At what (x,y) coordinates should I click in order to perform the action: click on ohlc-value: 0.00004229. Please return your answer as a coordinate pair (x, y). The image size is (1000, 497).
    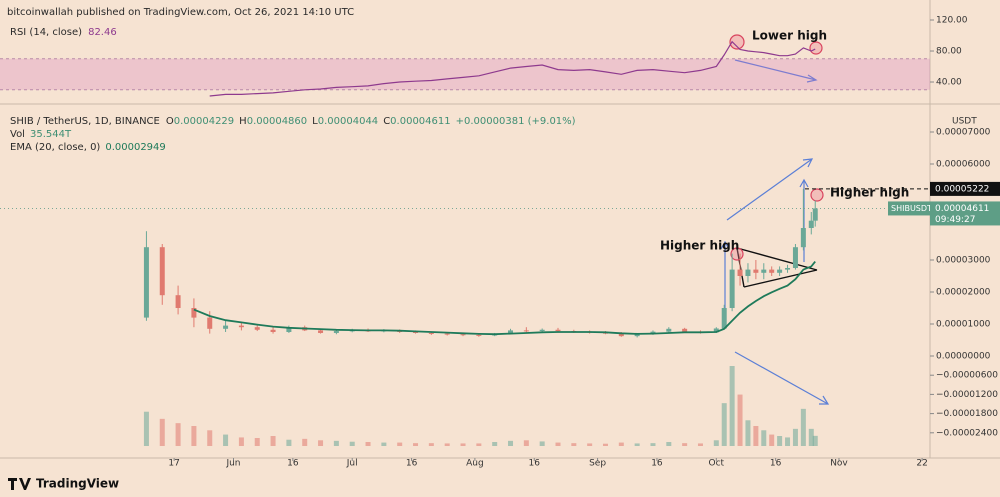
    Looking at the image, I should click on (204, 121).